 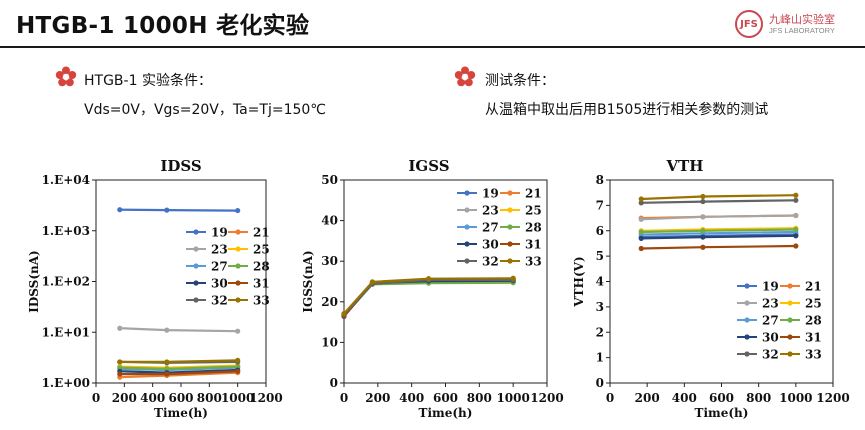 I want to click on igss-x-tick-label: 800, so click(x=479, y=398).